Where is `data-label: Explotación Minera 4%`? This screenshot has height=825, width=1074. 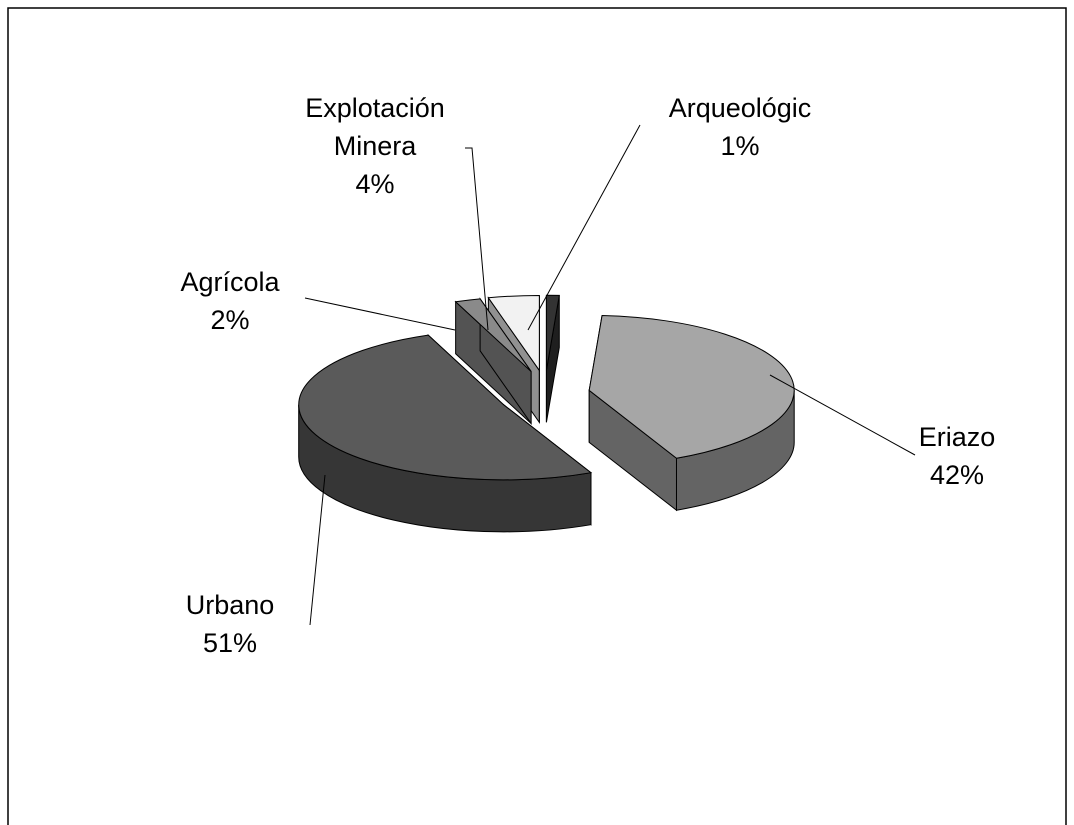 data-label: Explotación Minera 4% is located at coordinates (375, 146).